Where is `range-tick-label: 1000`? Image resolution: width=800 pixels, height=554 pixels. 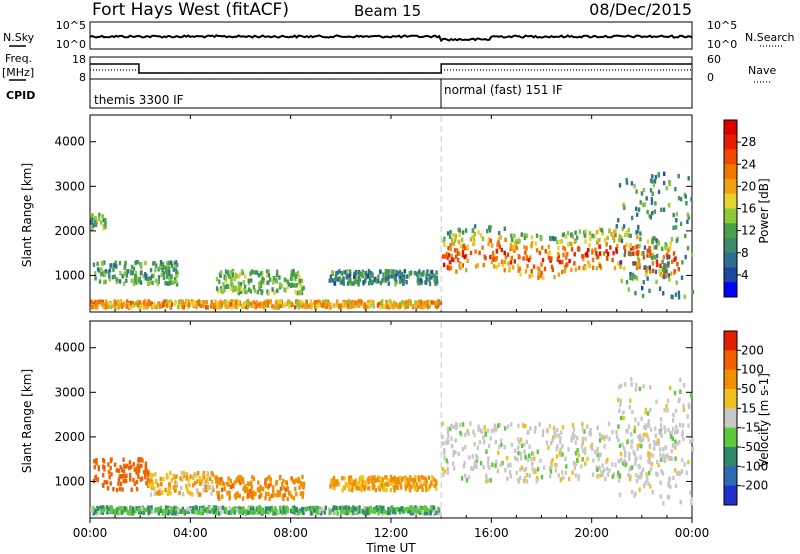 range-tick-label: 1000 is located at coordinates (69, 481).